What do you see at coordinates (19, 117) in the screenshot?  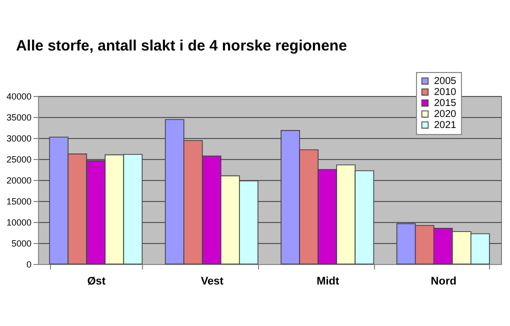 I see `y-tick-label: 35000` at bounding box center [19, 117].